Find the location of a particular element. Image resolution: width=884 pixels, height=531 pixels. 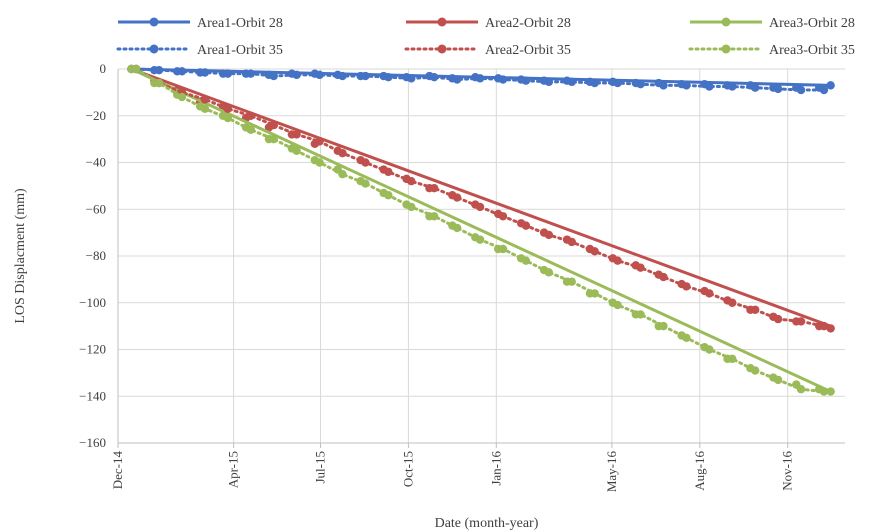

y-tick-label: −80 is located at coordinates (96, 255).